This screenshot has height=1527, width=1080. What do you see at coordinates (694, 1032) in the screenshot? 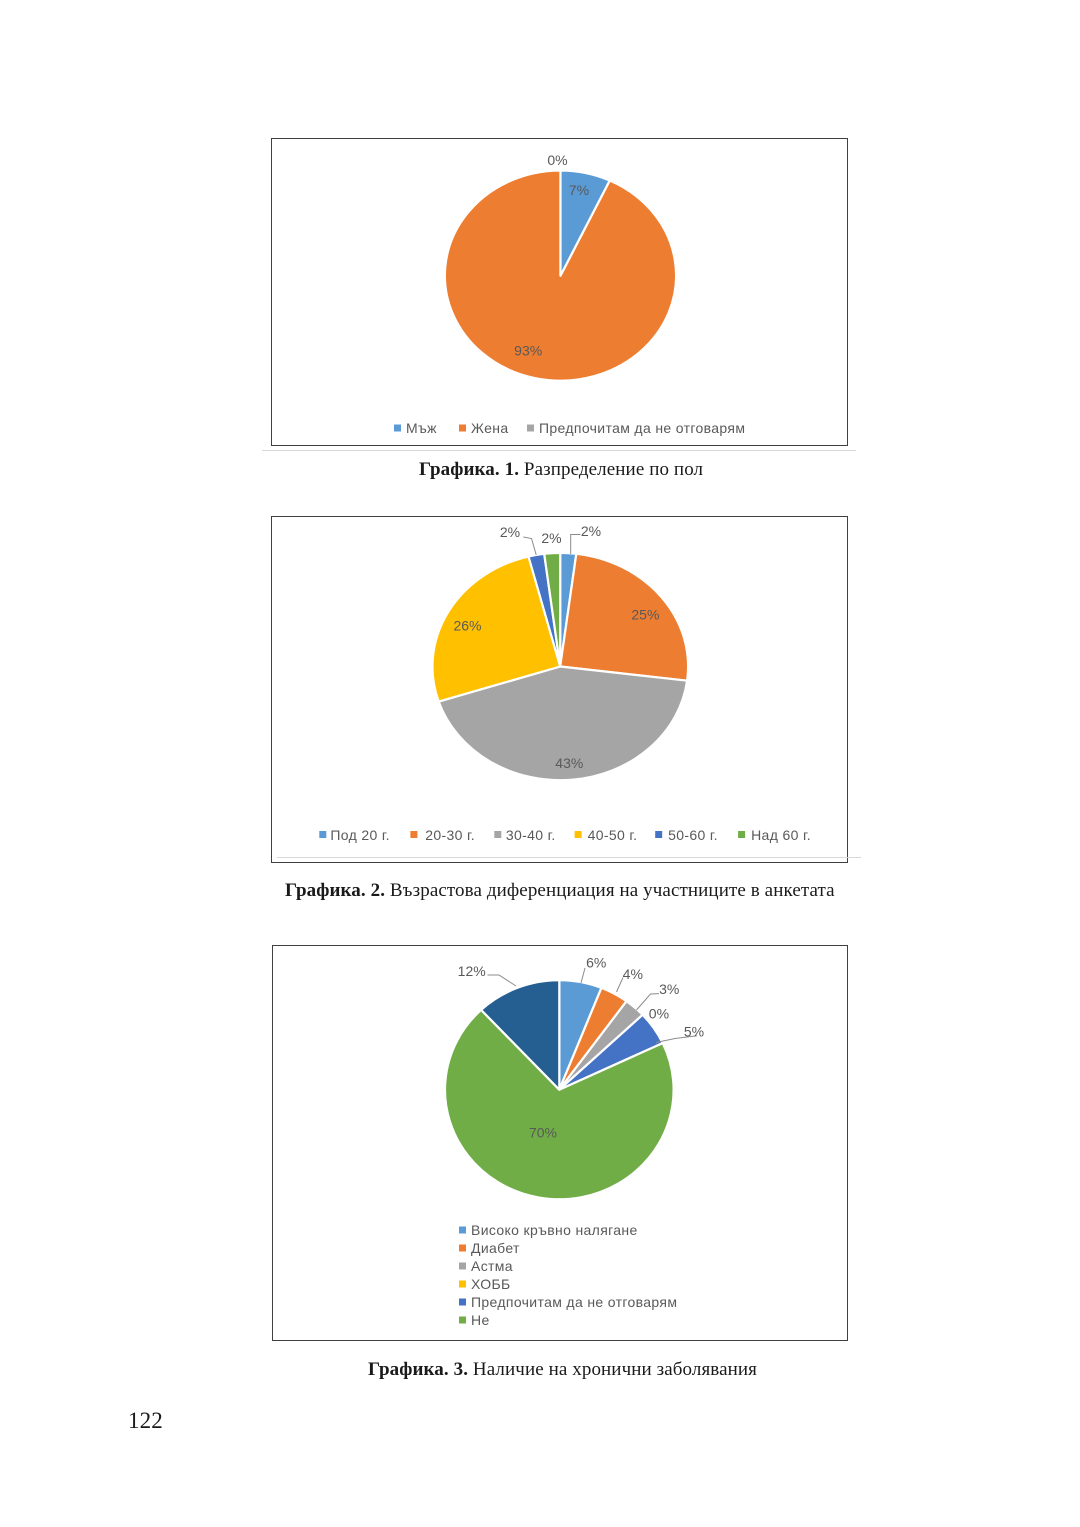
I see `svg-text: 5%` at bounding box center [694, 1032].